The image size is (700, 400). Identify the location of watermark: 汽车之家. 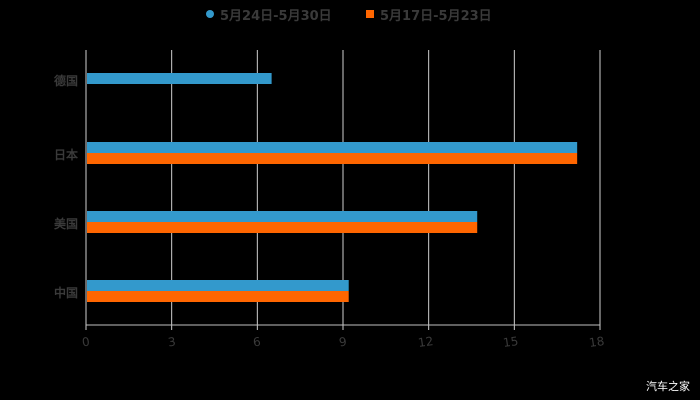
(668, 386).